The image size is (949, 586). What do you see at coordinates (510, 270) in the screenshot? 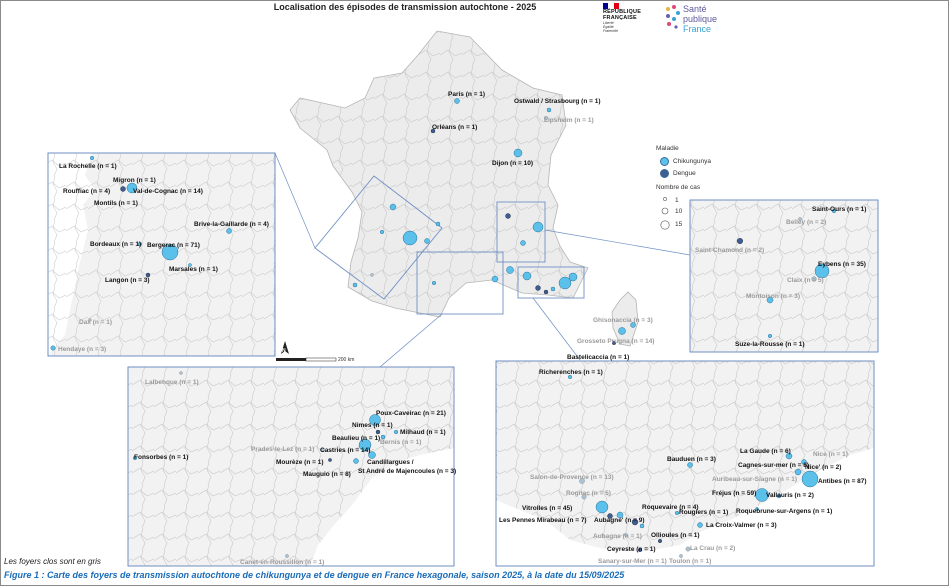
I see `point-poux` at bounding box center [510, 270].